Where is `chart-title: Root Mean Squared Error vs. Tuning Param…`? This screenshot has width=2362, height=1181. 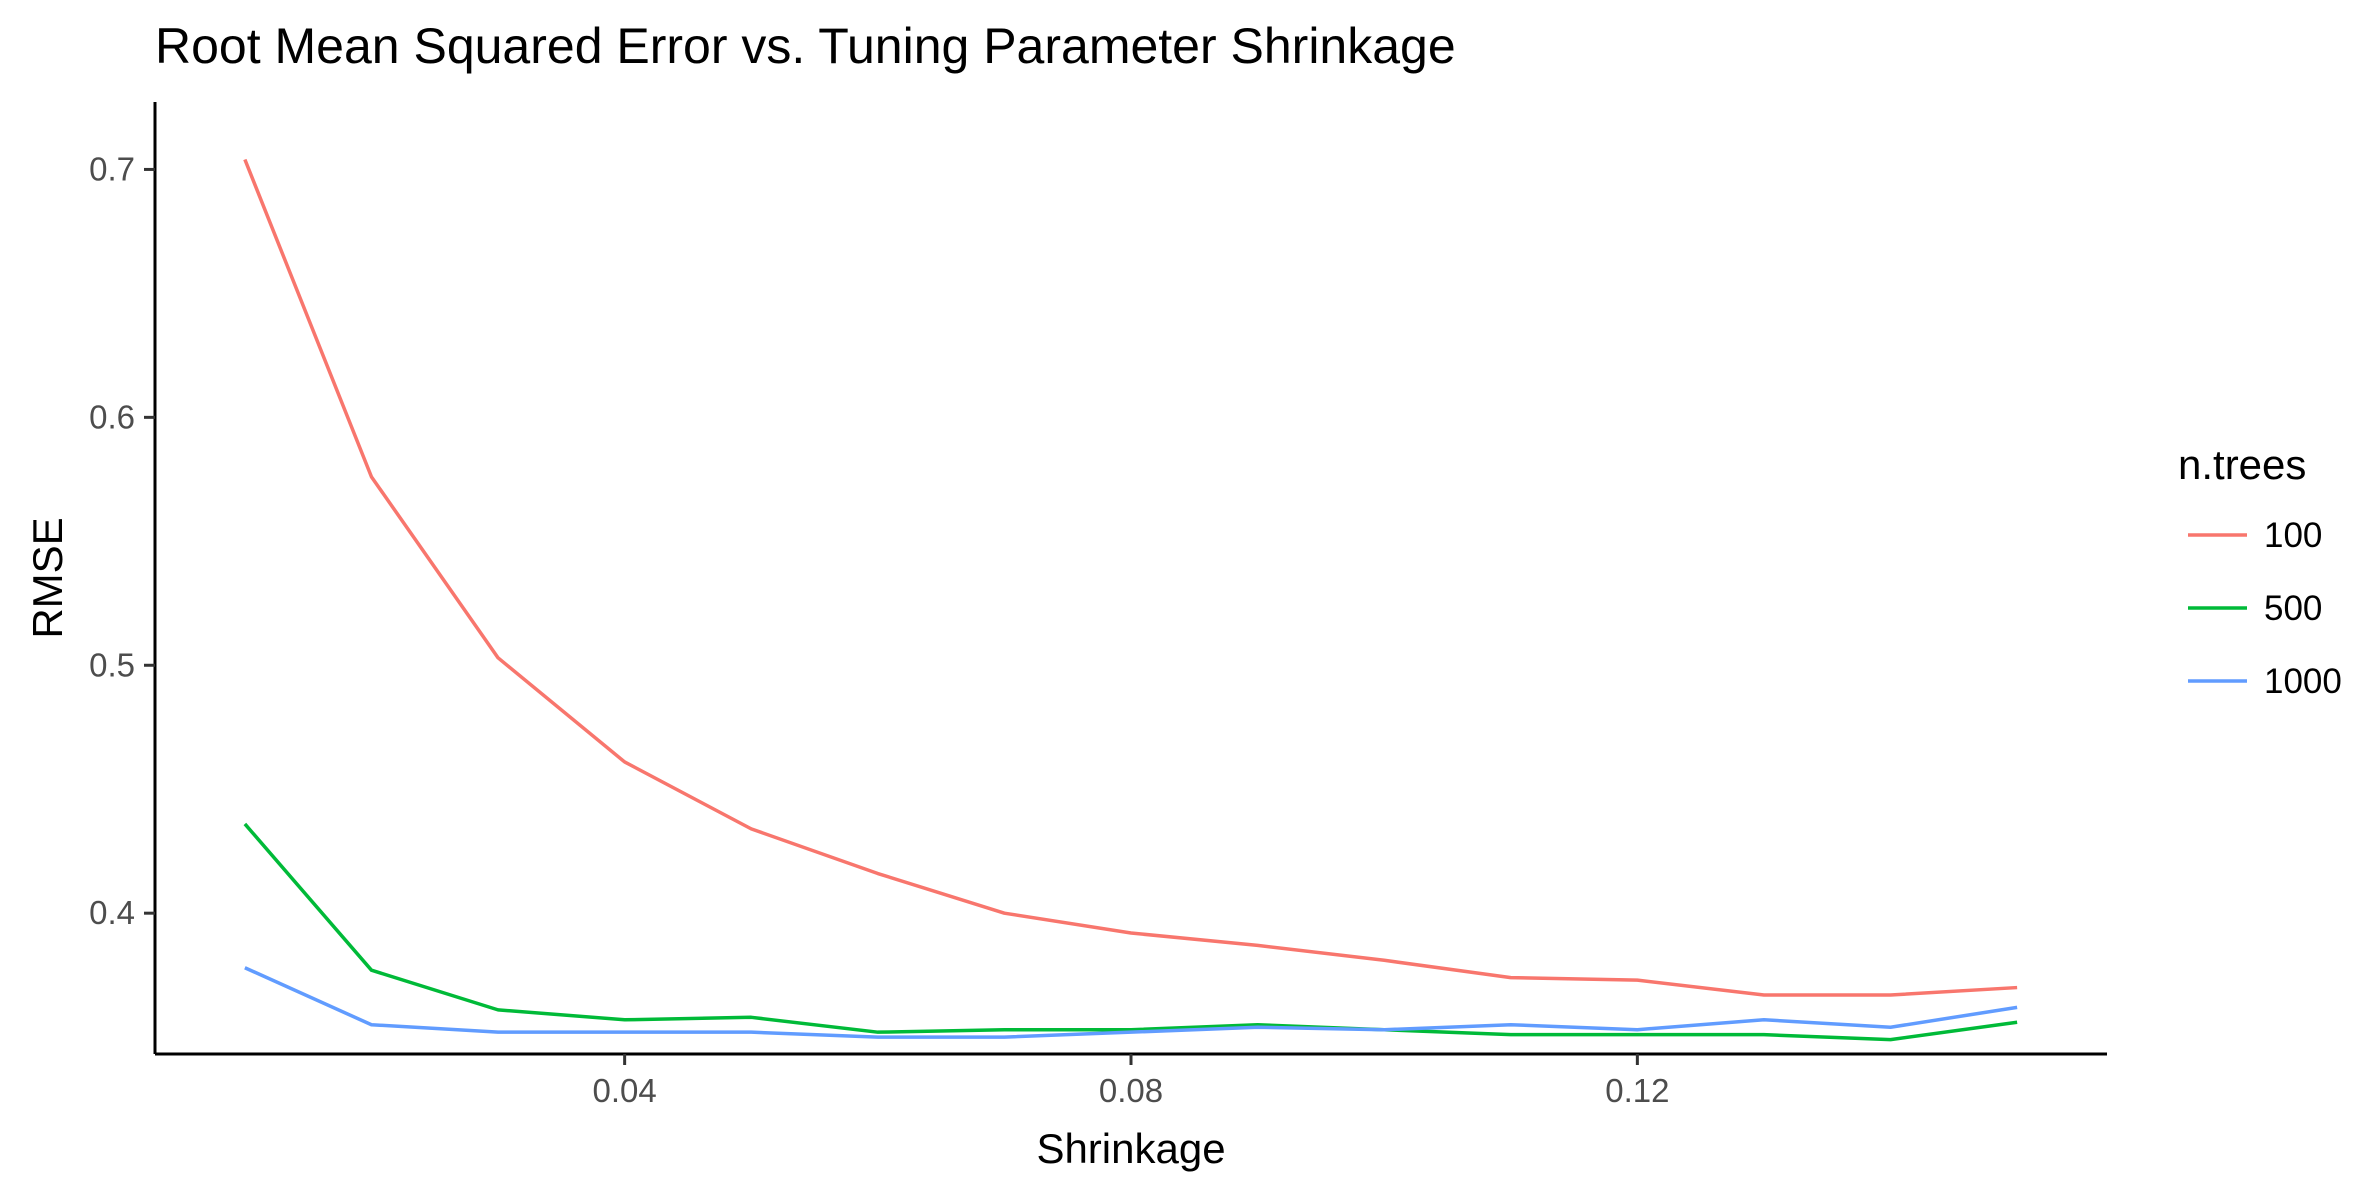
chart-title: Root Mean Squared Error vs. Tuning Param… is located at coordinates (805, 46).